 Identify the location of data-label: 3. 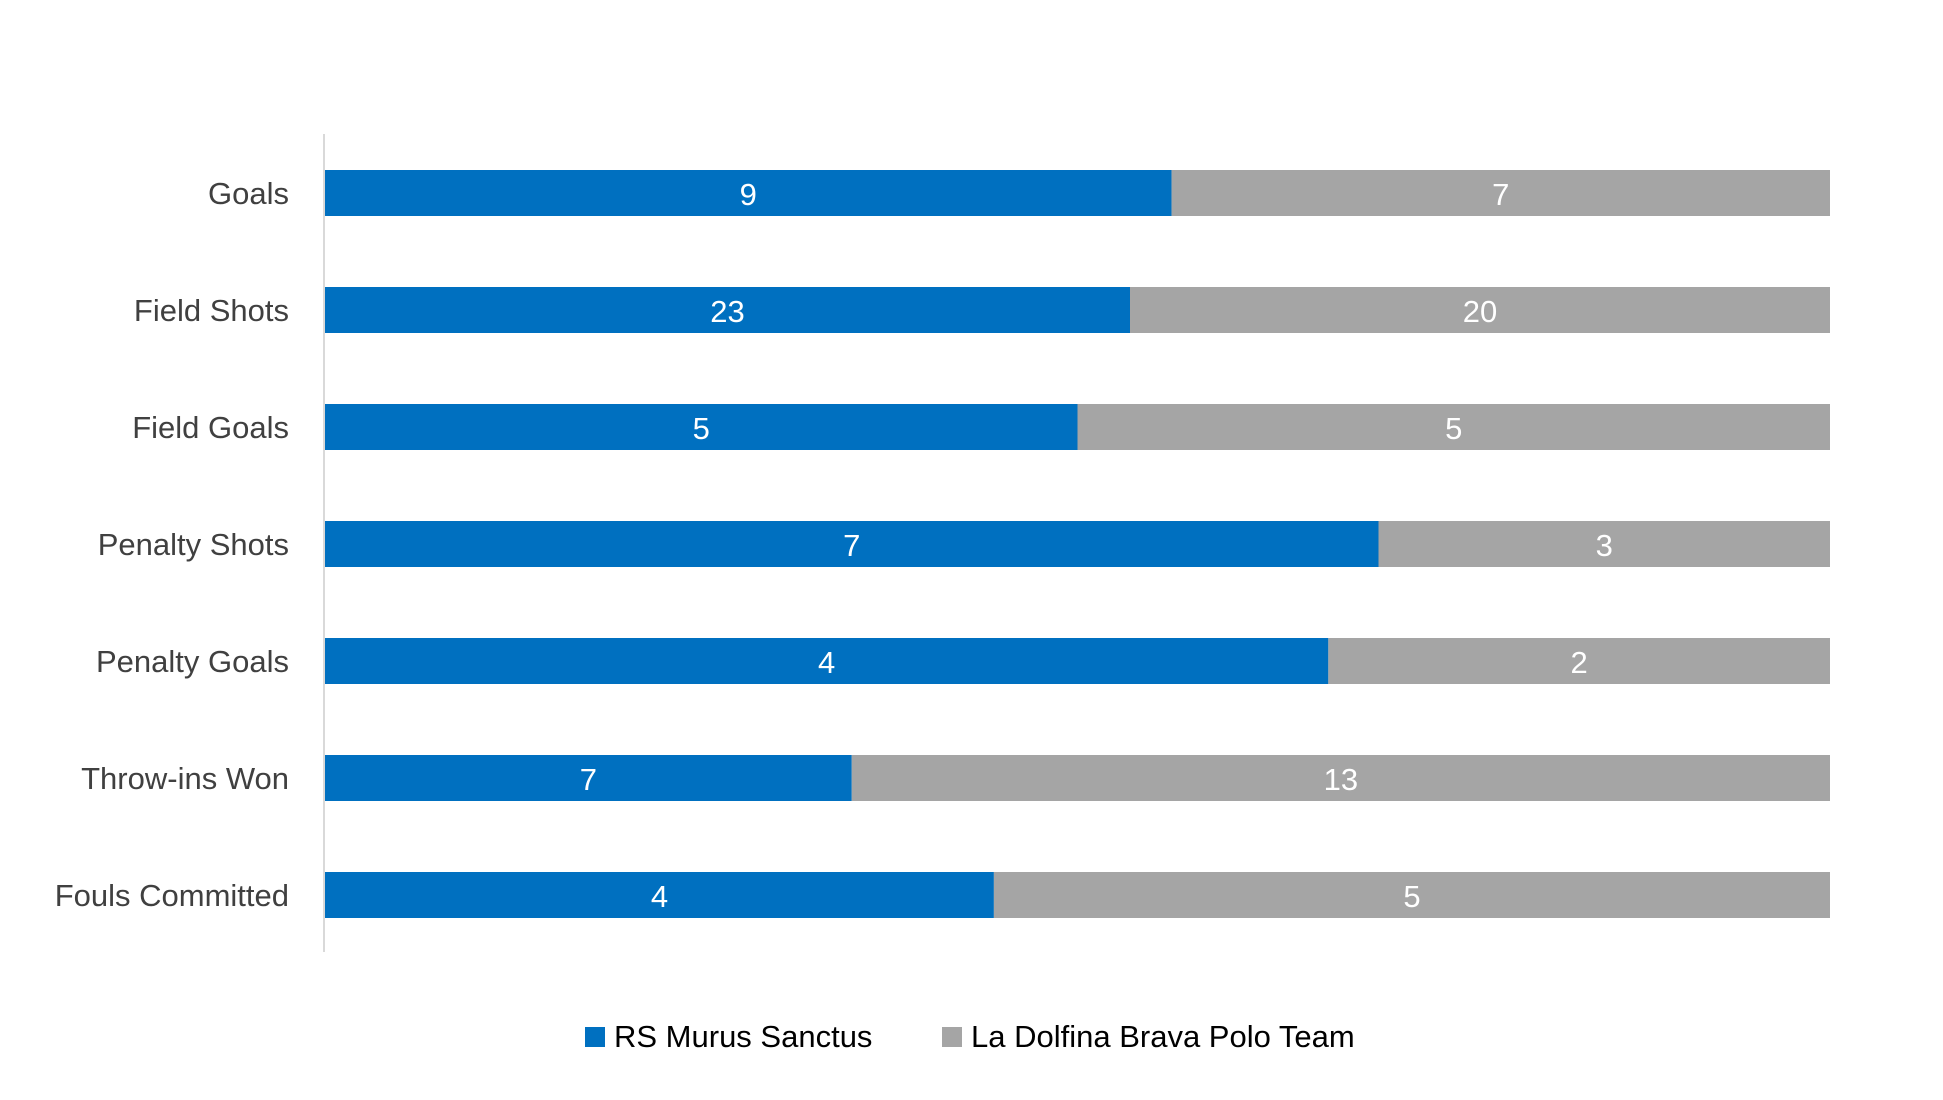
(1604, 545).